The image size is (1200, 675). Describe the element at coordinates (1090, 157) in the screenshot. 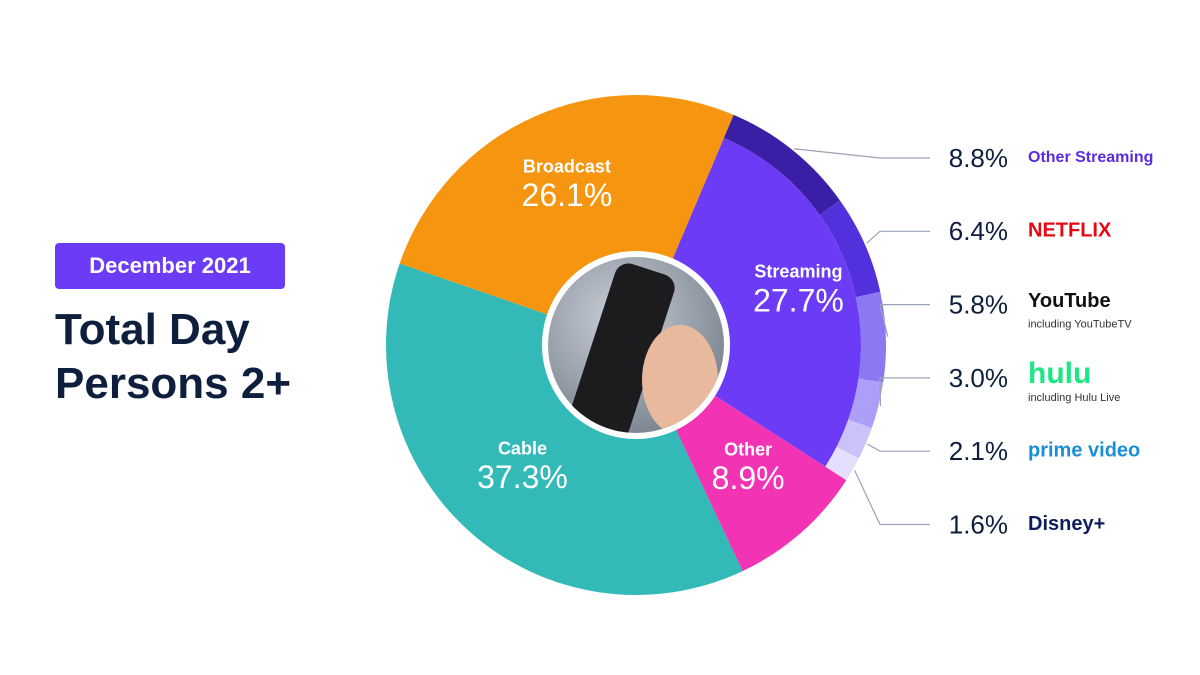

I see `breakdown-name: Other Streaming` at that location.